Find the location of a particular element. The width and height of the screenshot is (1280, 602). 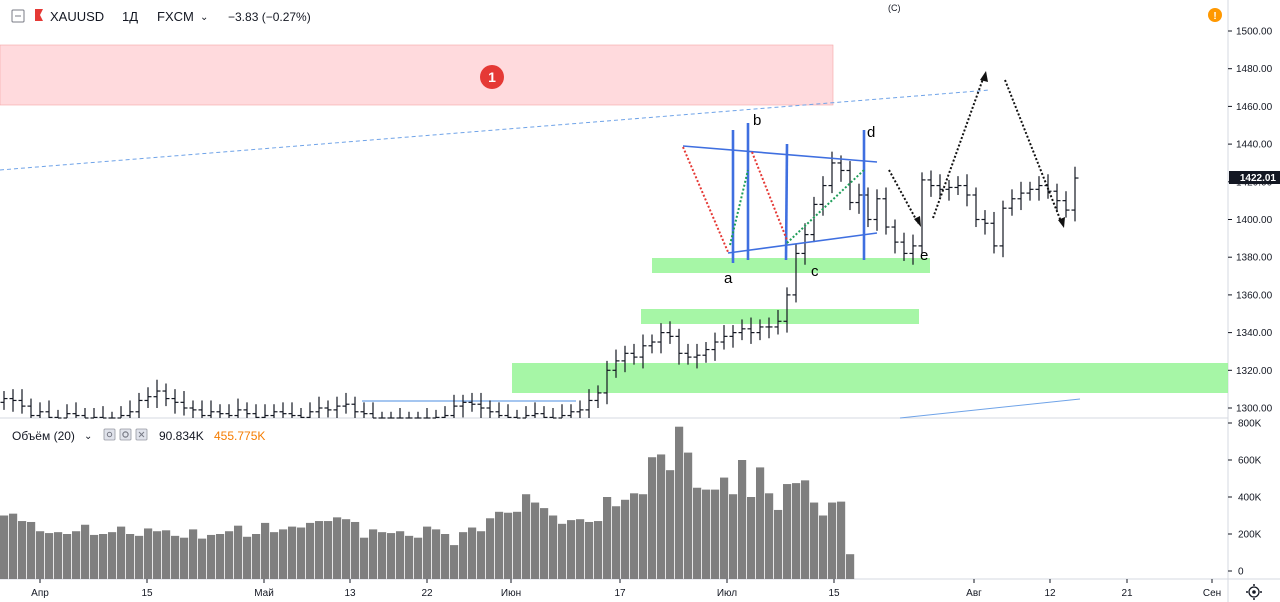

zone-marker-badge: 1 is located at coordinates (492, 77).